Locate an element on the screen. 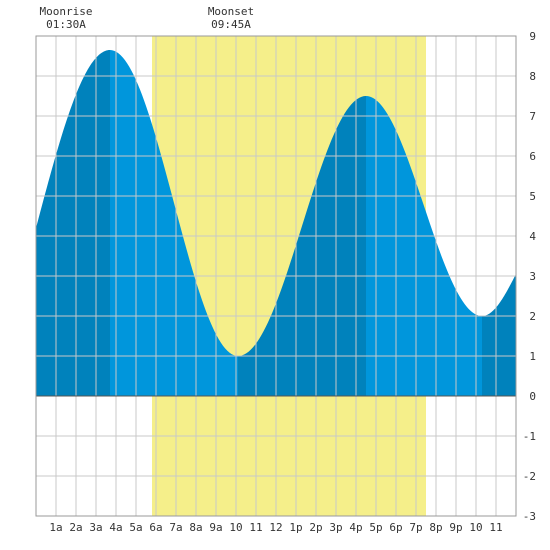 Image resolution: width=550 pixels, height=550 pixels. y-tick-label: -3 is located at coordinates (529, 516).